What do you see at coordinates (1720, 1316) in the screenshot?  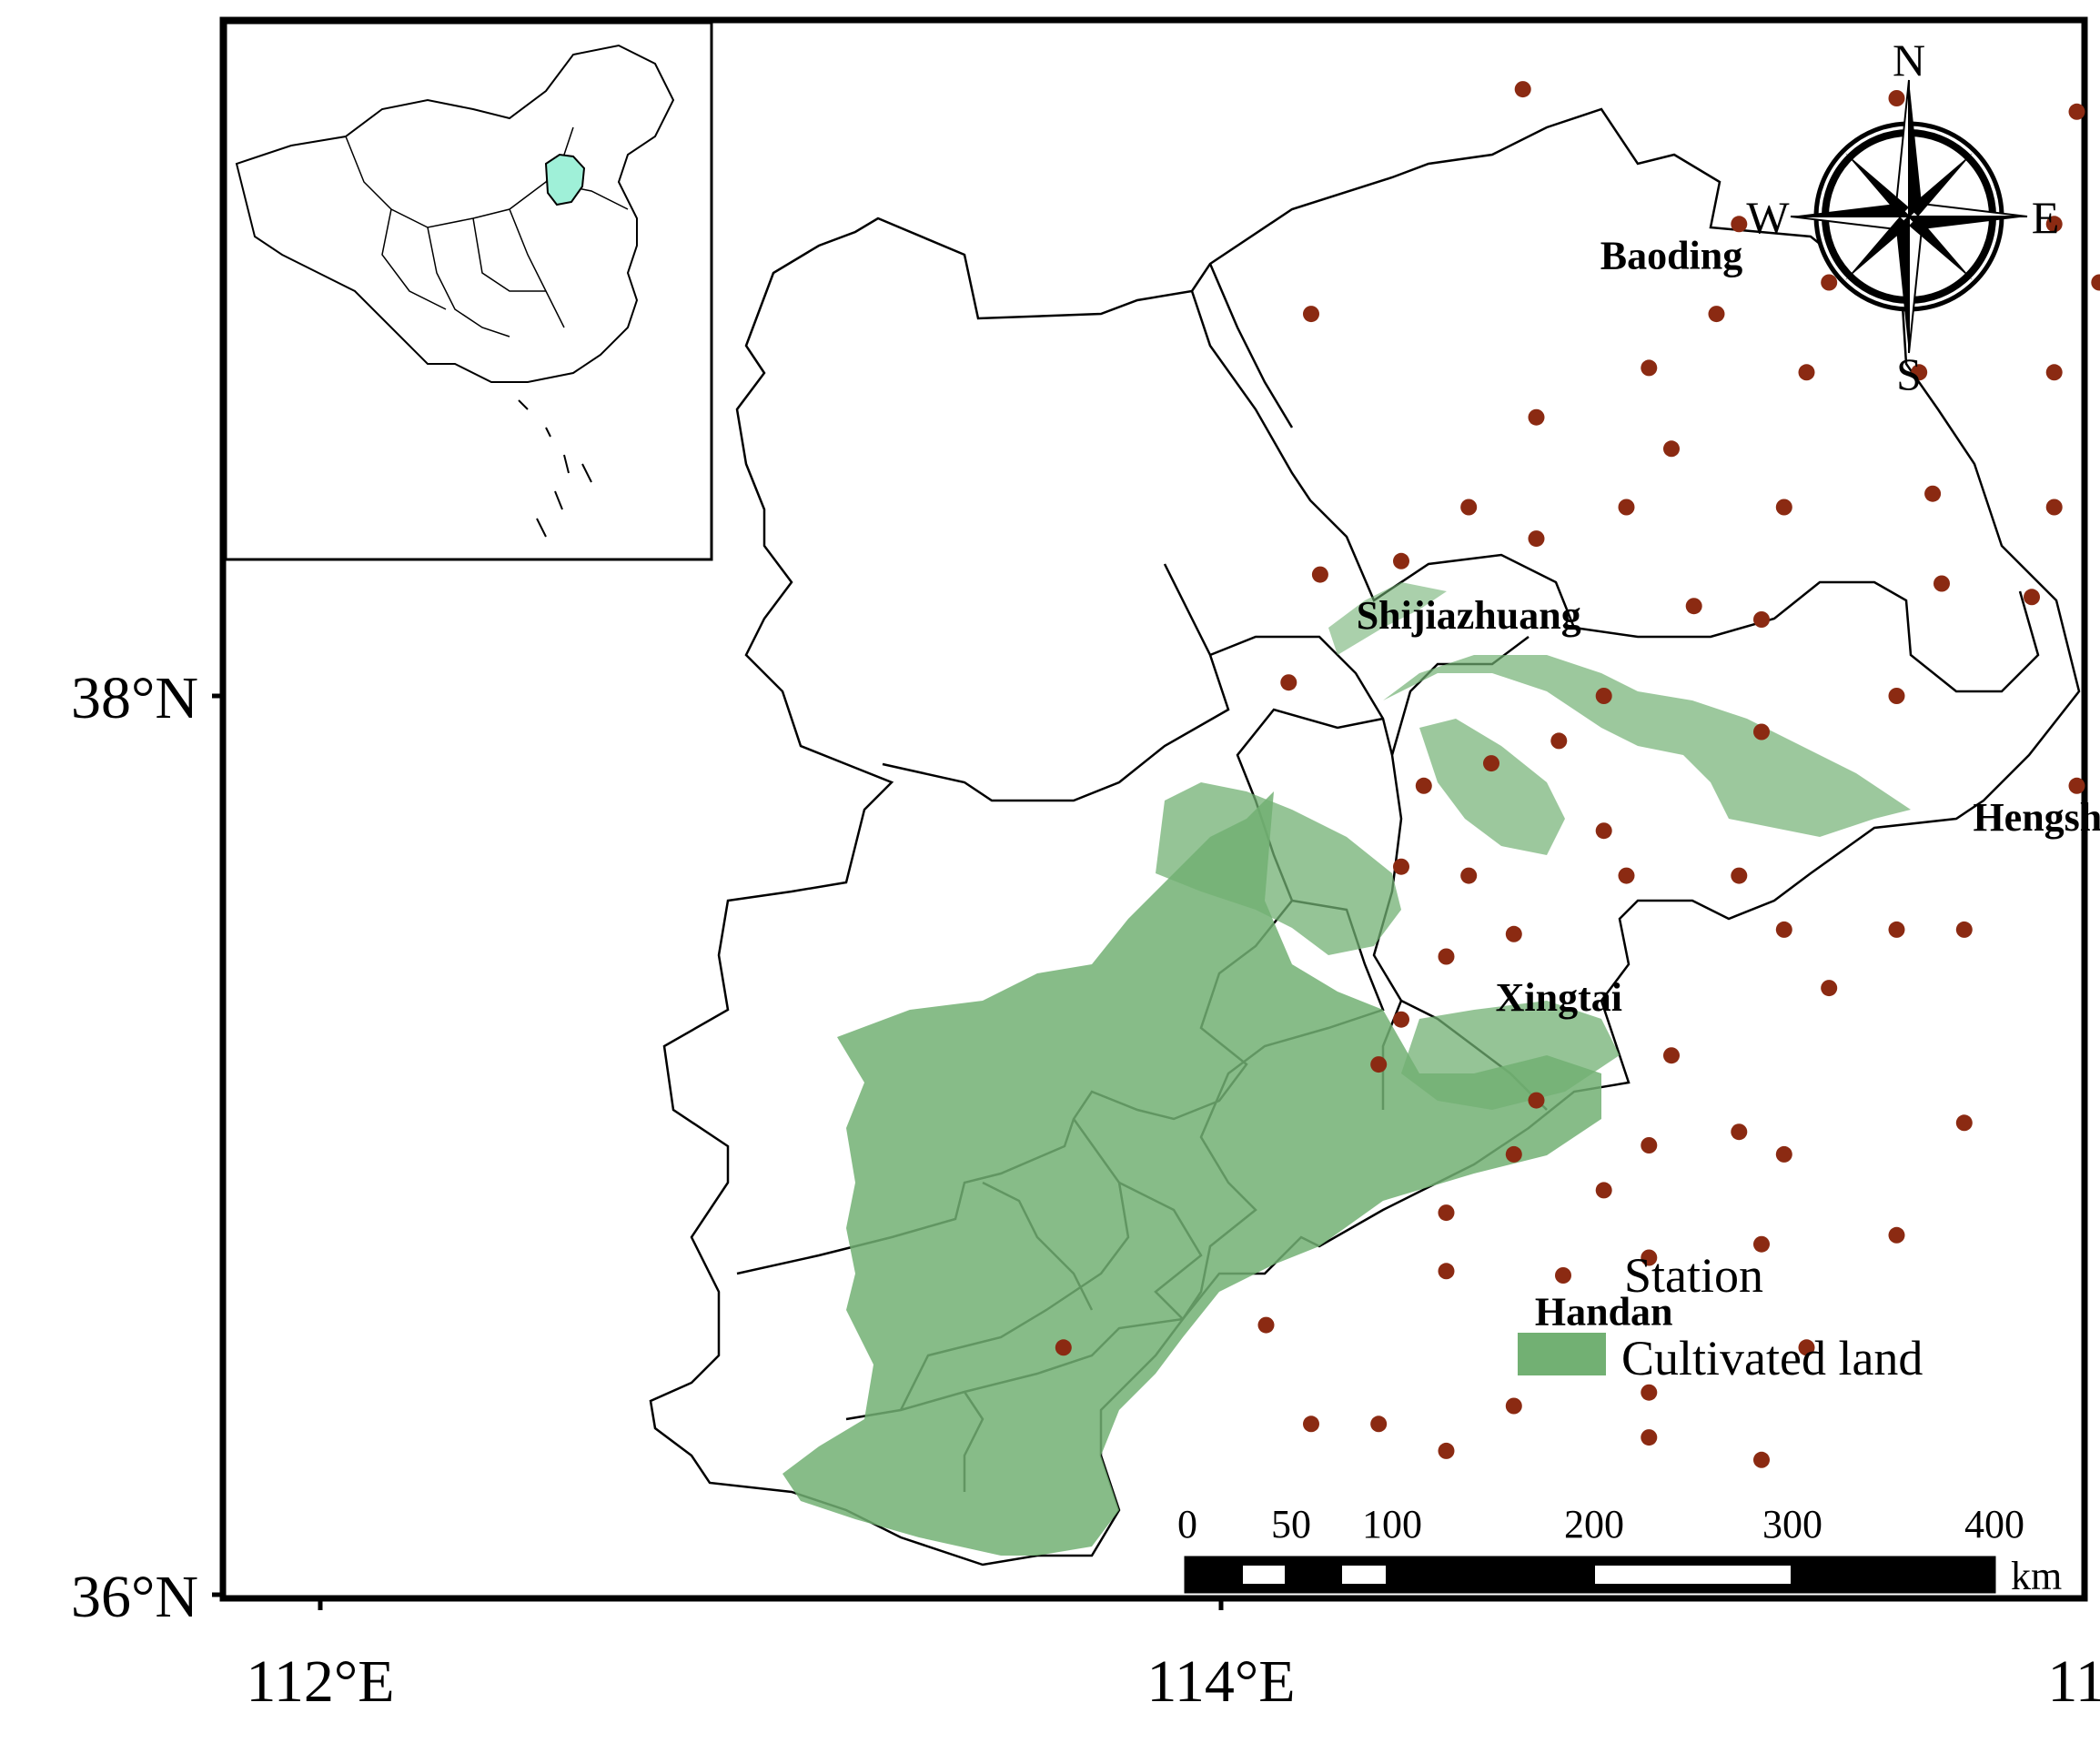 I see `legend: Station Cultivated land` at bounding box center [1720, 1316].